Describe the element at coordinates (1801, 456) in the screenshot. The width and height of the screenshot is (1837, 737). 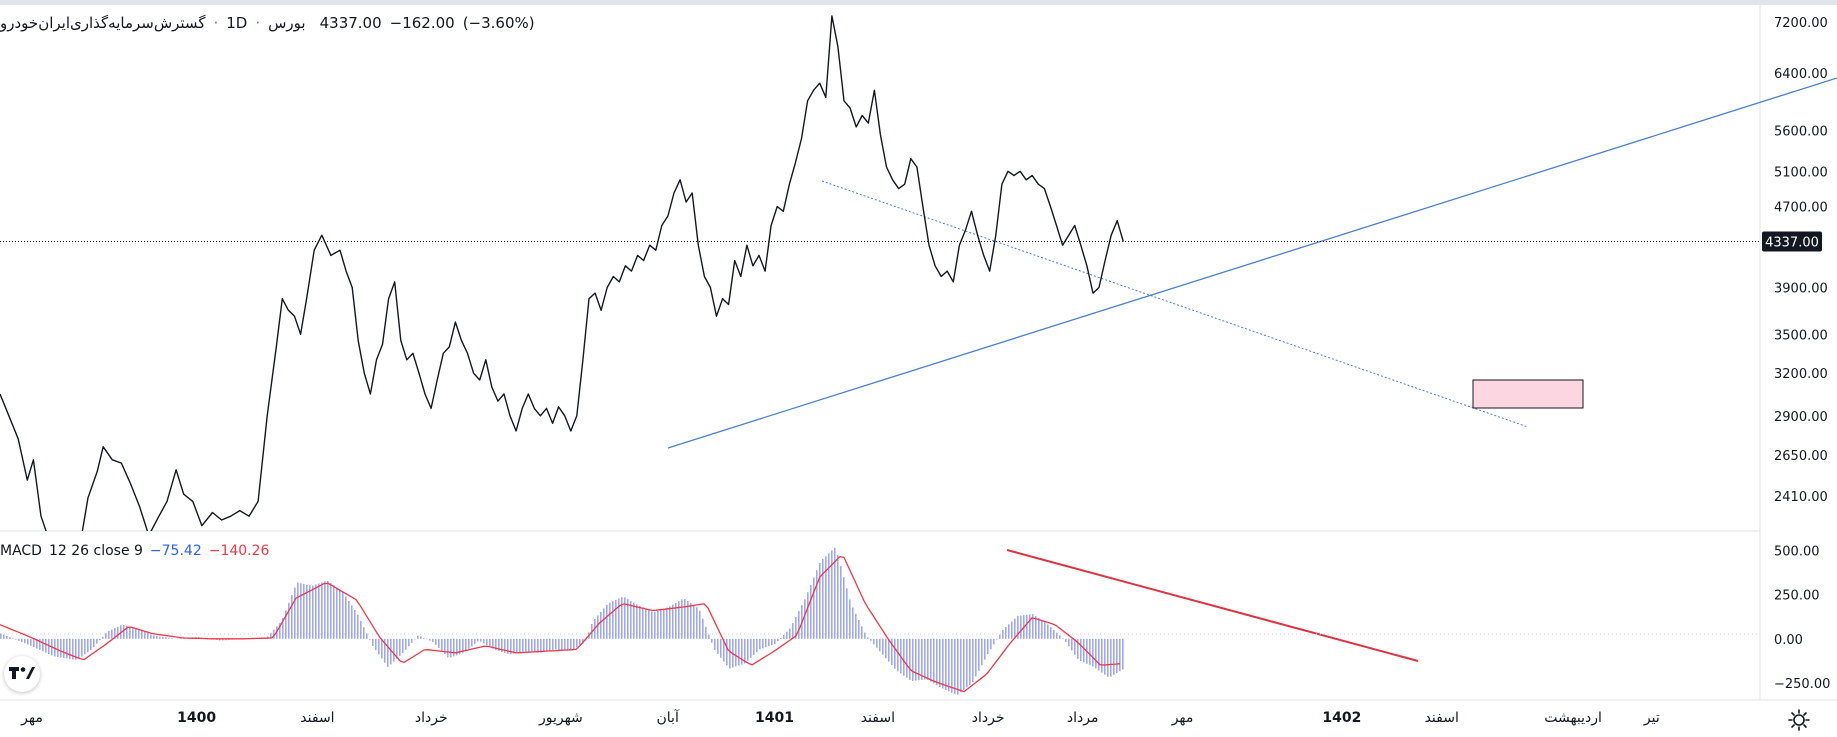
I see `price-tick-label: 2650.00` at that location.